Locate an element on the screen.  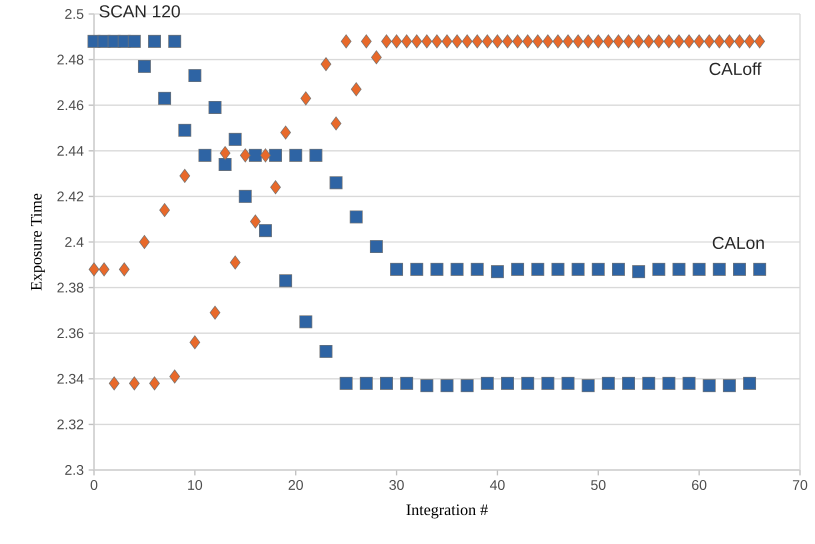
y-tick-label: 2.46 is located at coordinates (70, 105).